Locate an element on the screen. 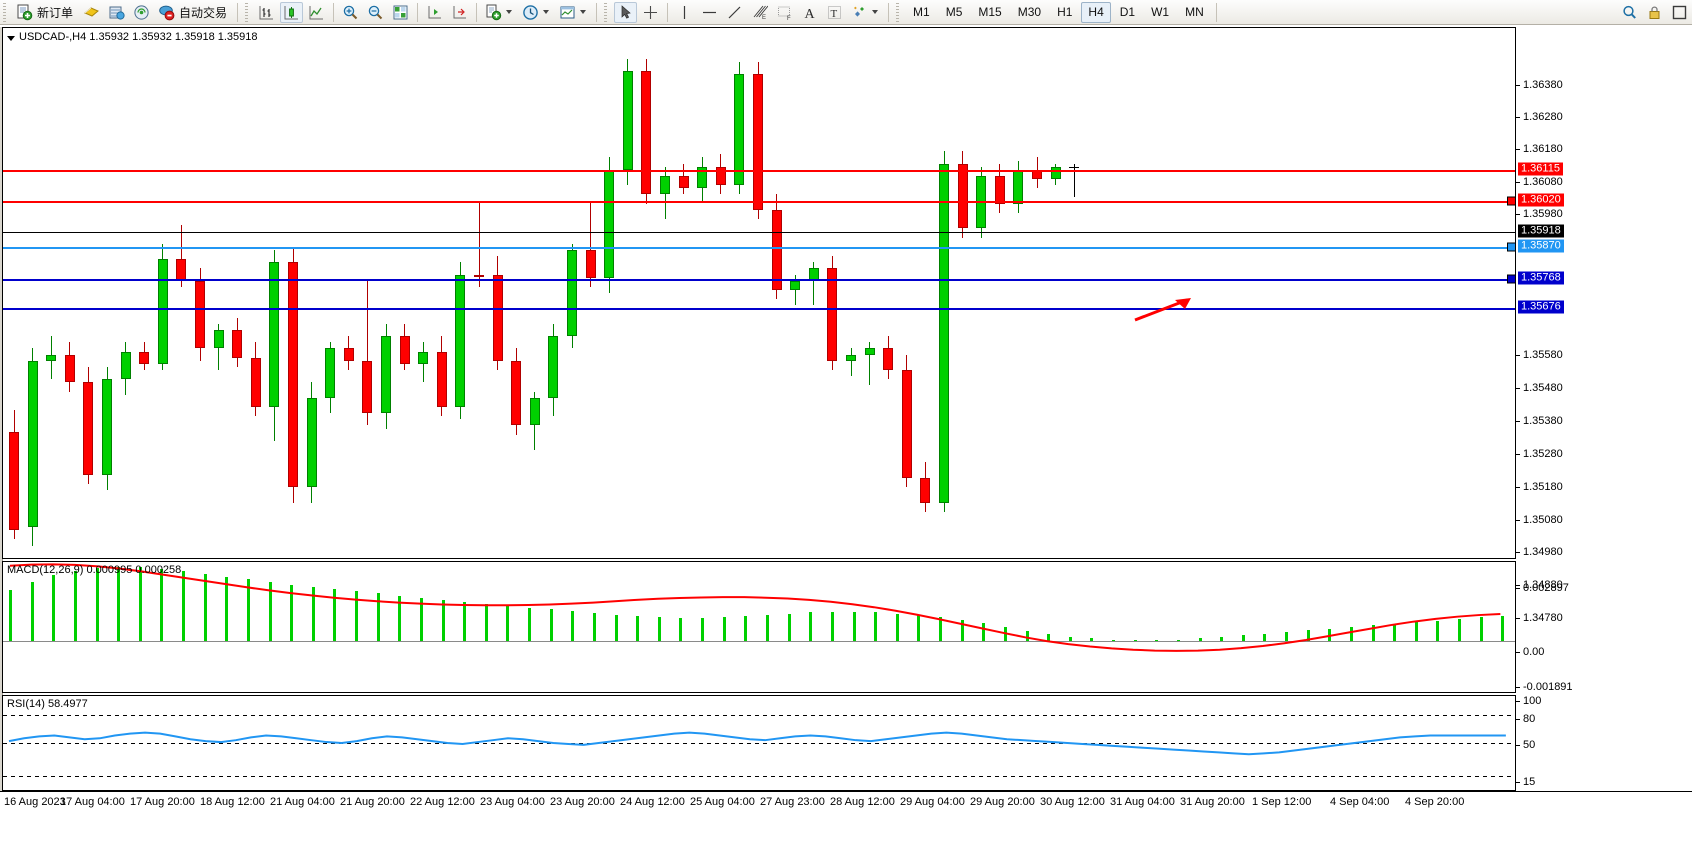 This screenshot has height=855, width=1692. cursor-button is located at coordinates (626, 12).